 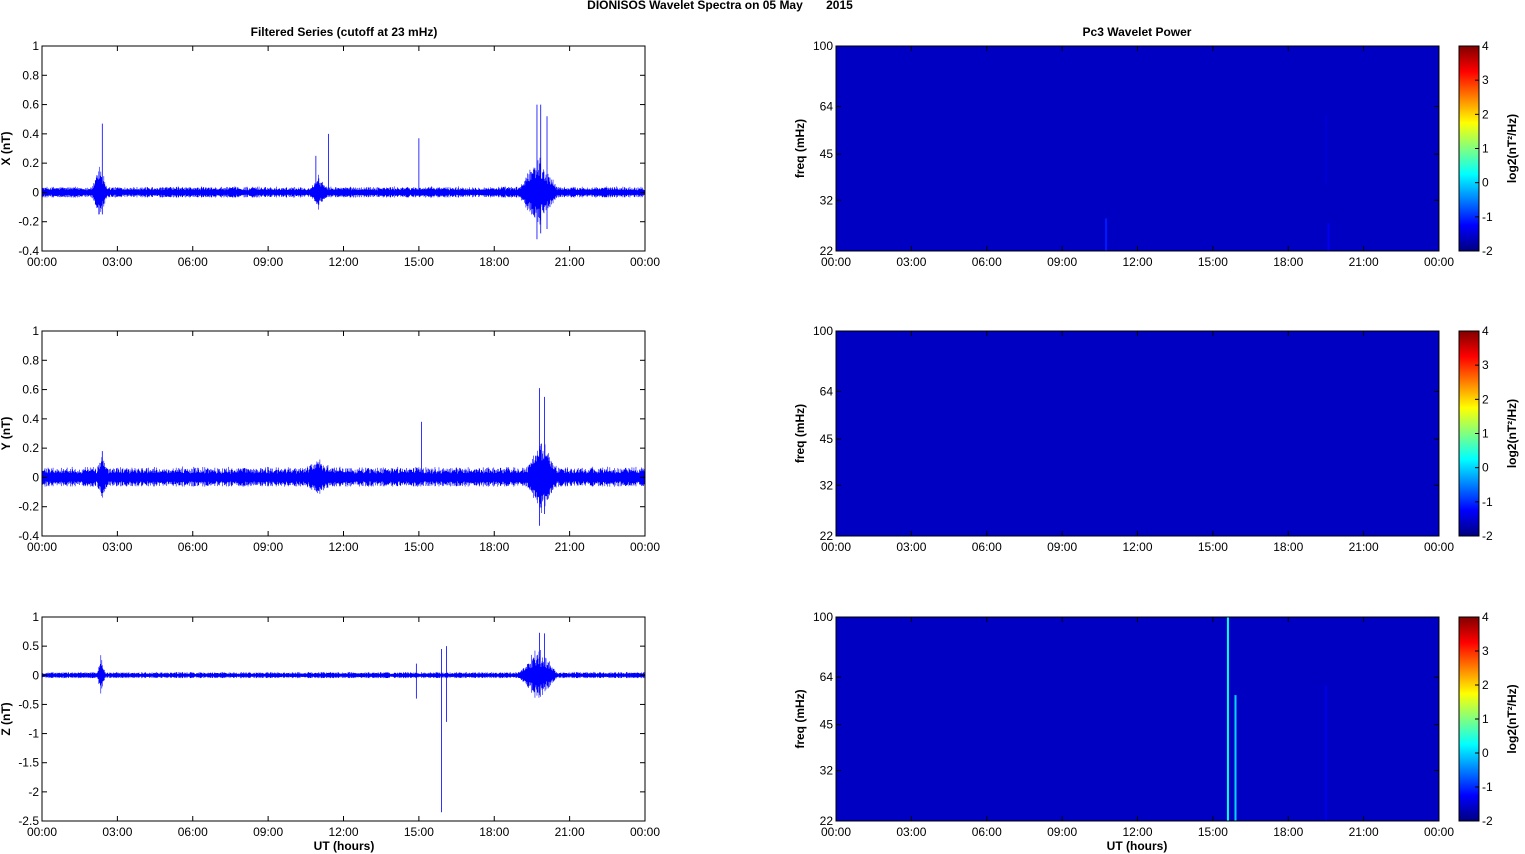 What do you see at coordinates (827, 485) in the screenshot?
I see `wavelet-y-y-tick-label: 32` at bounding box center [827, 485].